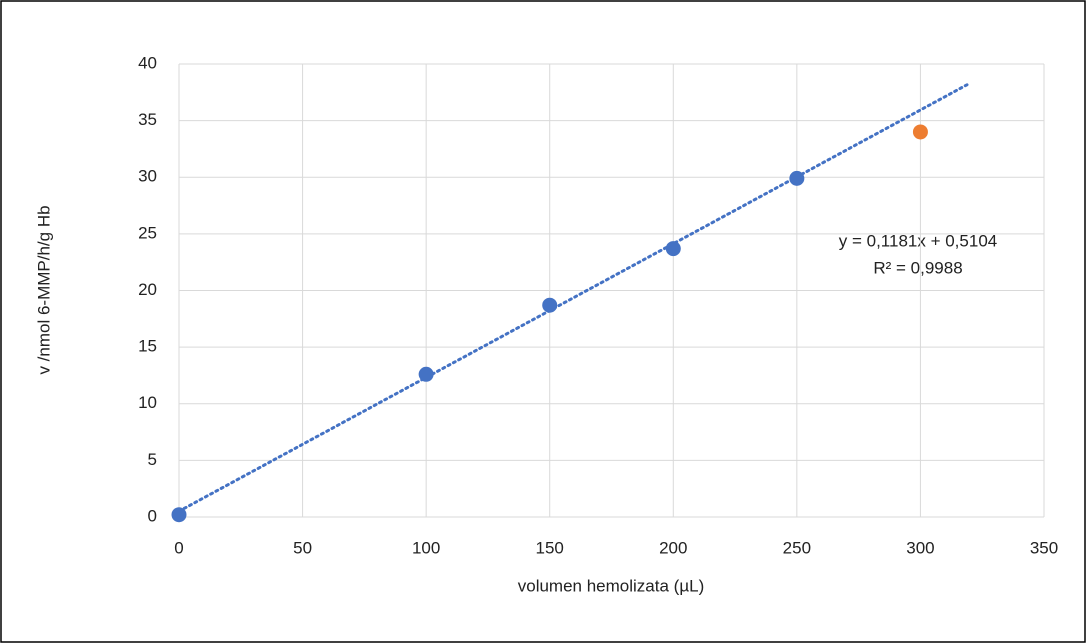 The image size is (1086, 643). I want to click on x-tick-label: 100, so click(426, 547).